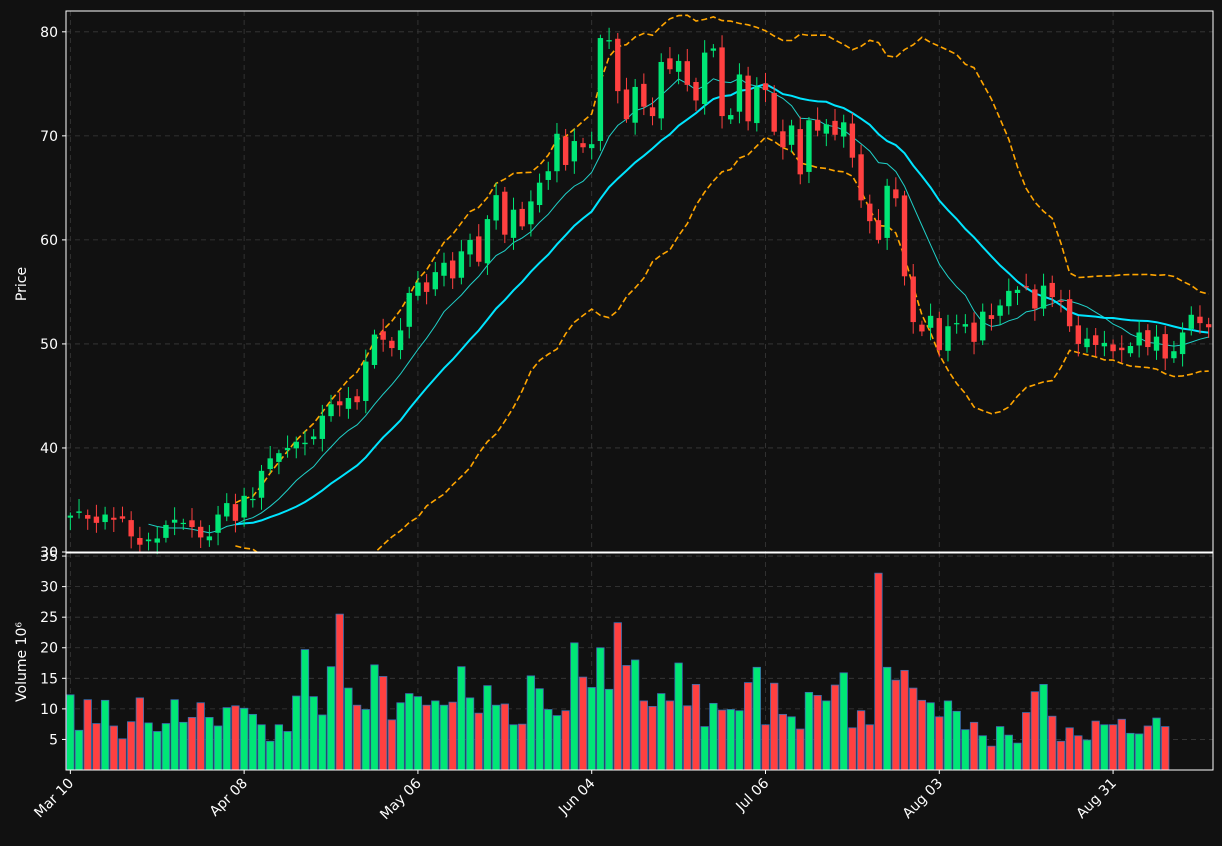 The width and height of the screenshot is (1222, 846). What do you see at coordinates (49, 449) in the screenshot?
I see `price-ytick-label: 40` at bounding box center [49, 449].